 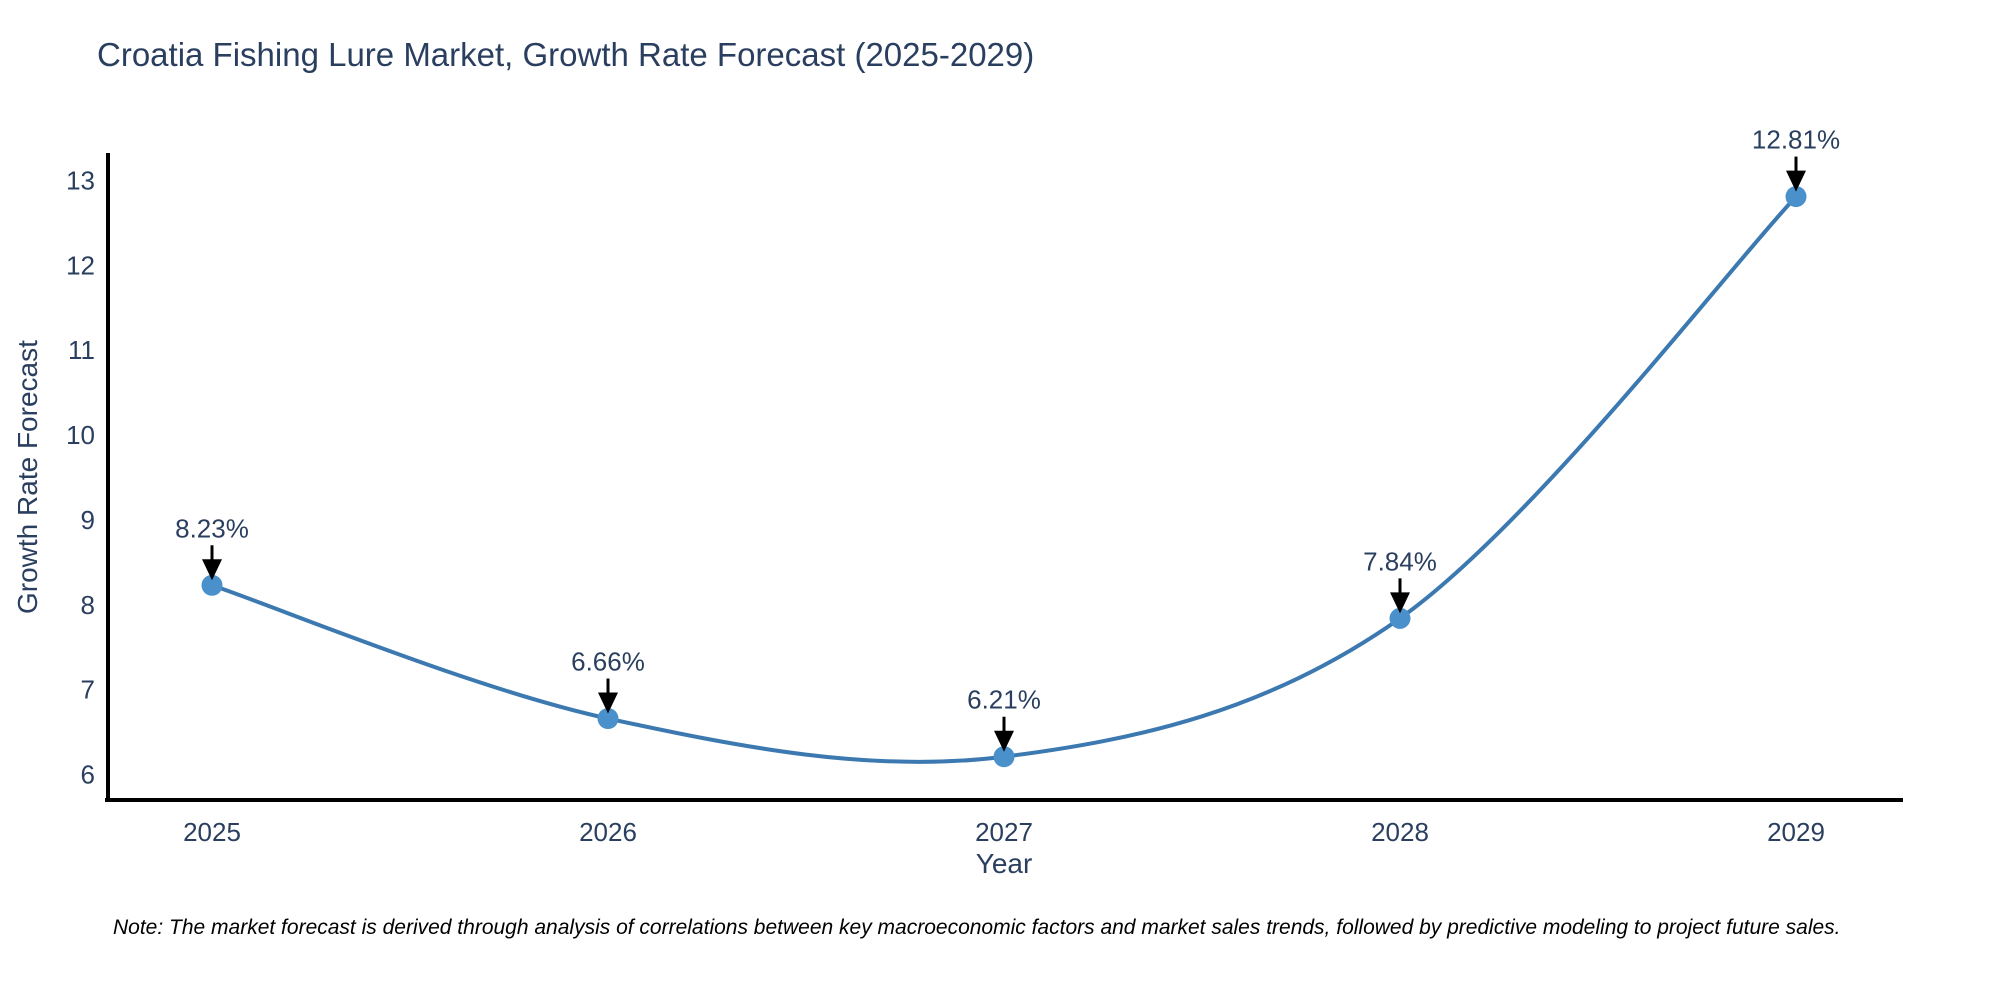 I want to click on y-tick-label: 6, so click(x=88, y=775).